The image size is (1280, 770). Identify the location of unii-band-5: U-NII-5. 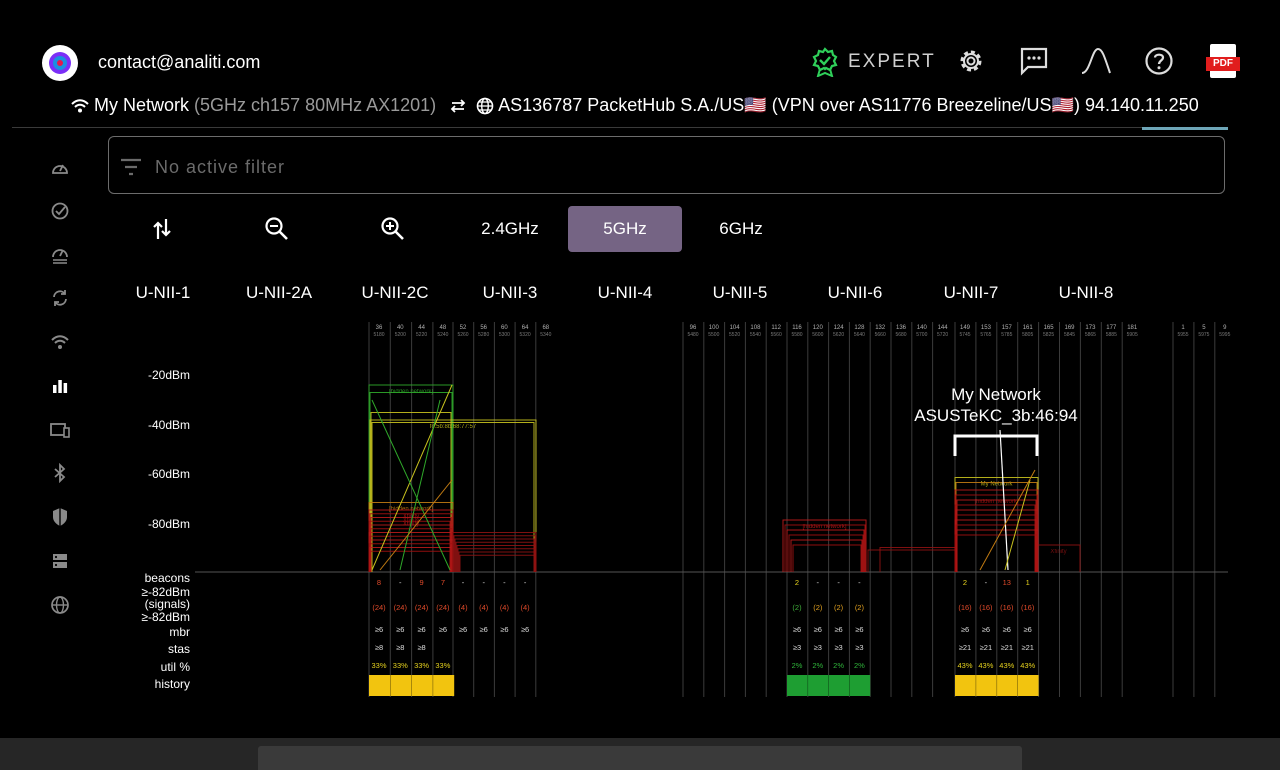
(740, 292).